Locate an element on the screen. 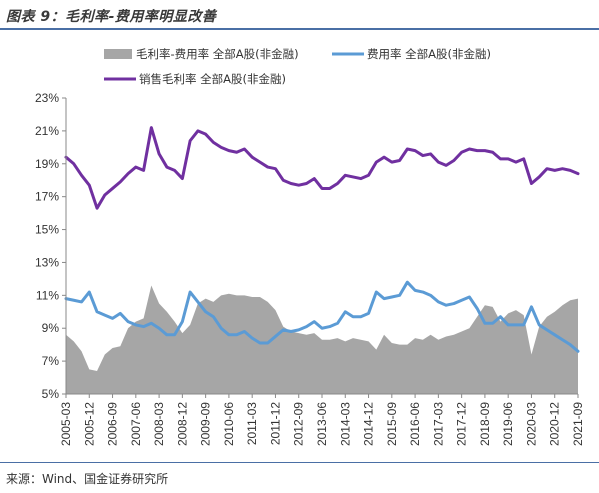  x-tick-label: 2011-12 is located at coordinates (275, 423).